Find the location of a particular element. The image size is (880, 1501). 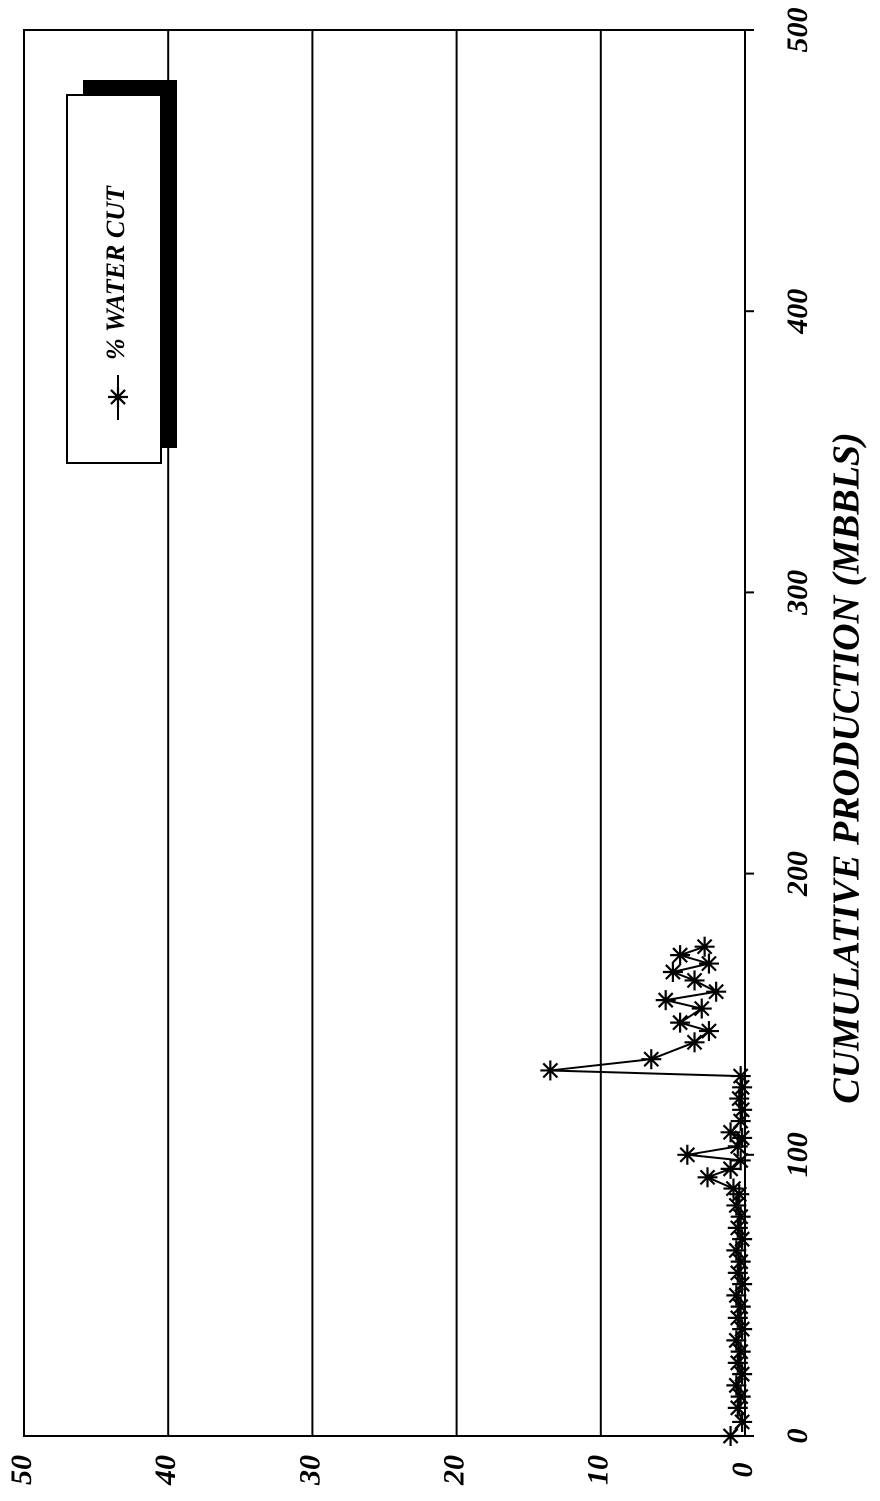

y-tick-labels: 0 10 20 30 40 50 is located at coordinates (382, 1470).